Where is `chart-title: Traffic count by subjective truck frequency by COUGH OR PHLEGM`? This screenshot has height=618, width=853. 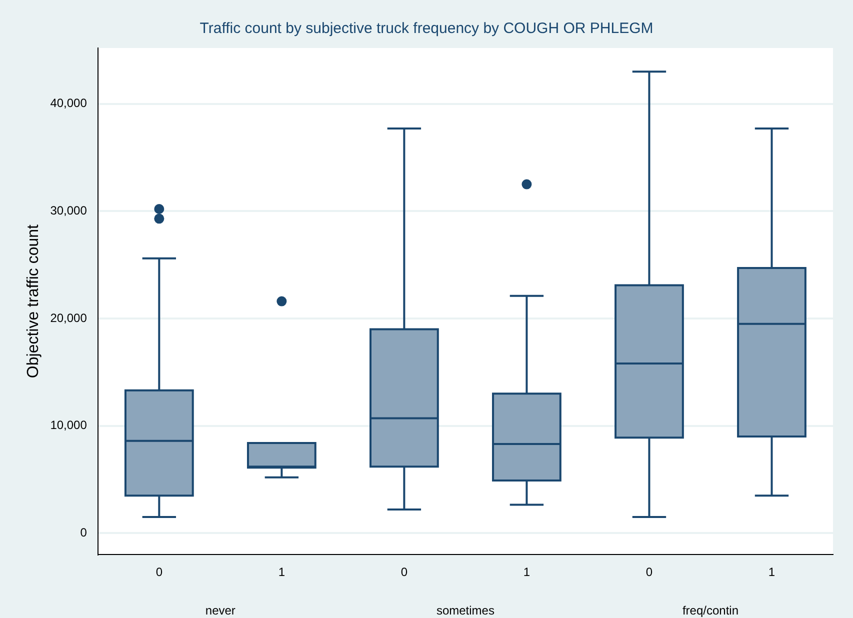 chart-title: Traffic count by subjective truck frequency by COUGH OR PHLEGM is located at coordinates (427, 29).